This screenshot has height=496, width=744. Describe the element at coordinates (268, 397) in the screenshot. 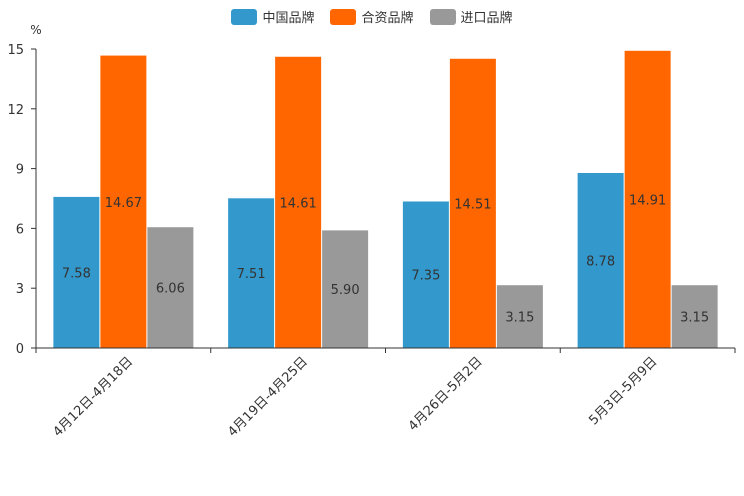

I see `x-category-label: 4月19日-4月25日` at that location.